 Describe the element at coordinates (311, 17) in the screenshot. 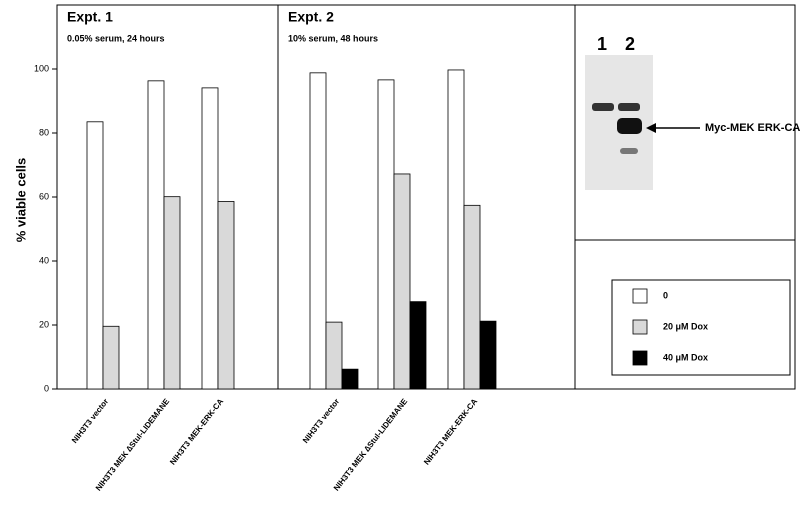

I see `panel-title: Expt. 2` at that location.